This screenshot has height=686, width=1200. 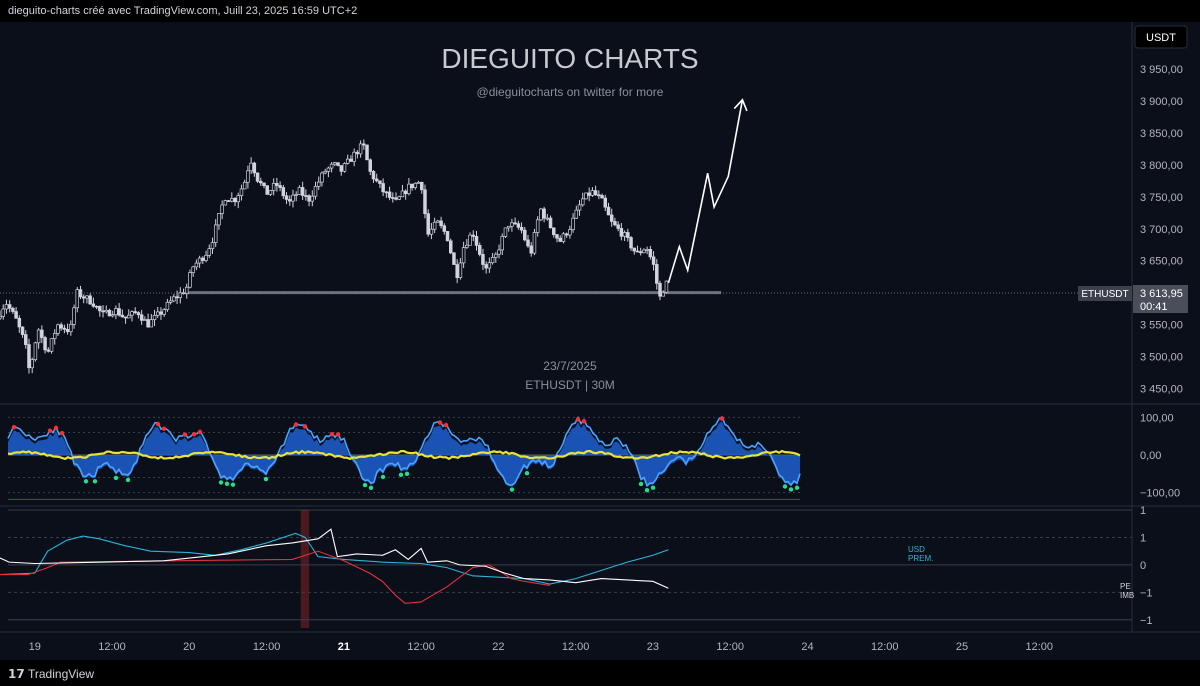 What do you see at coordinates (1154, 307) in the screenshot?
I see `countdown-value: 00:41` at bounding box center [1154, 307].